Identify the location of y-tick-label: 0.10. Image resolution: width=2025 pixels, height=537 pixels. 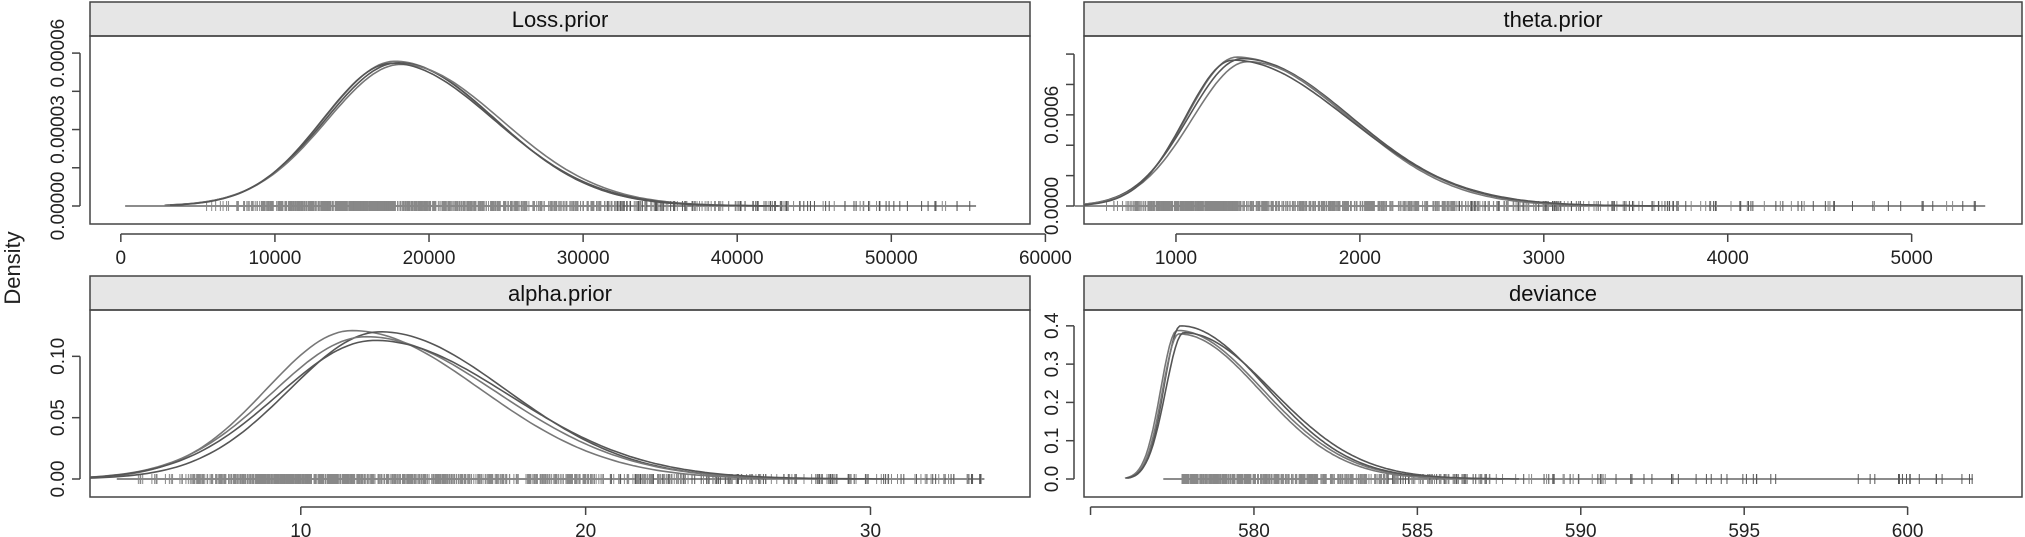
(58, 356).